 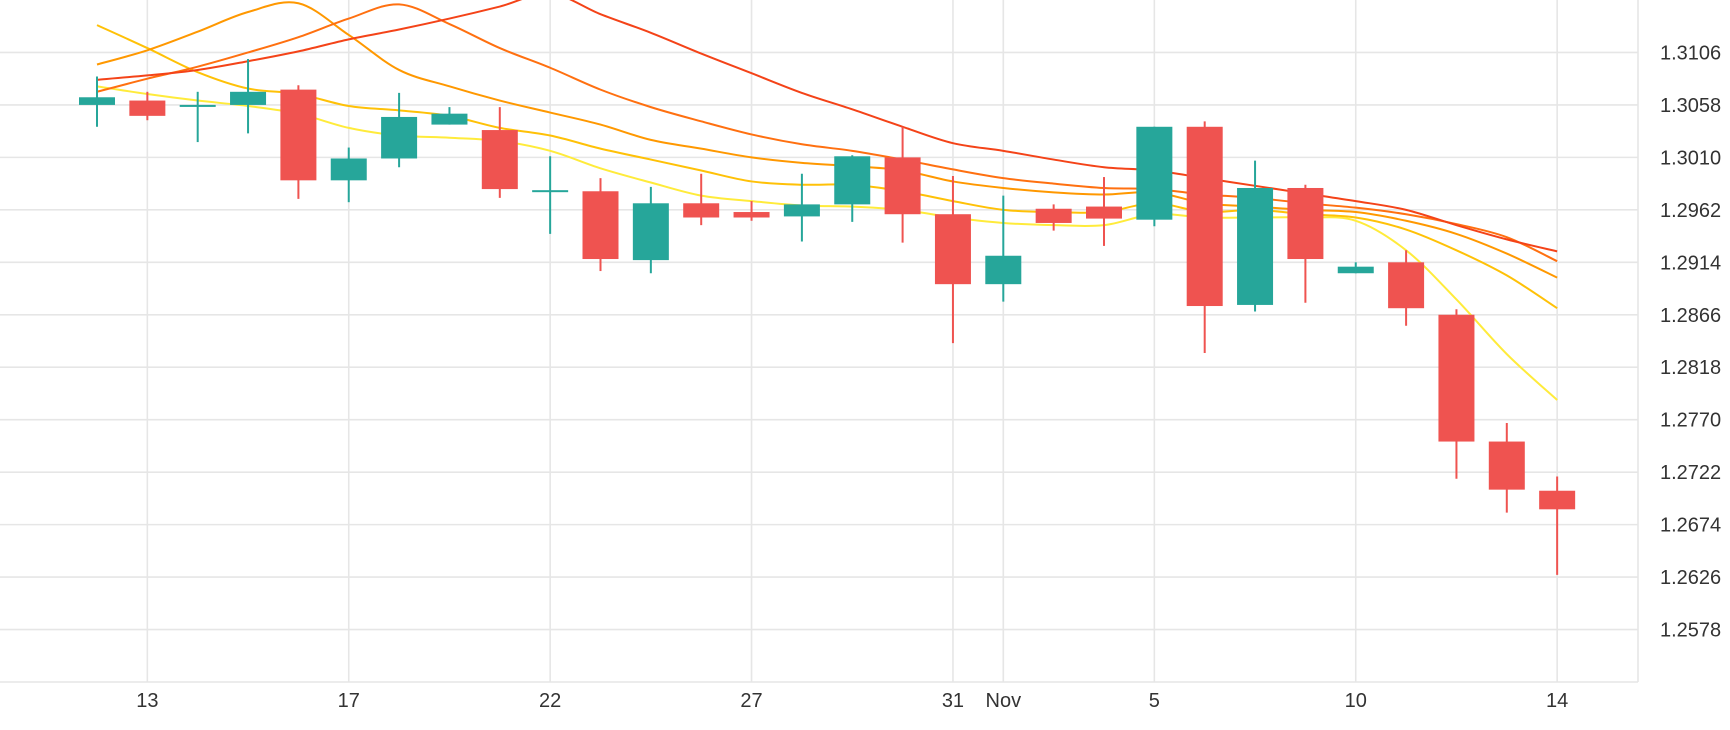 What do you see at coordinates (1356, 701) in the screenshot?
I see `x-tick-label: 10` at bounding box center [1356, 701].